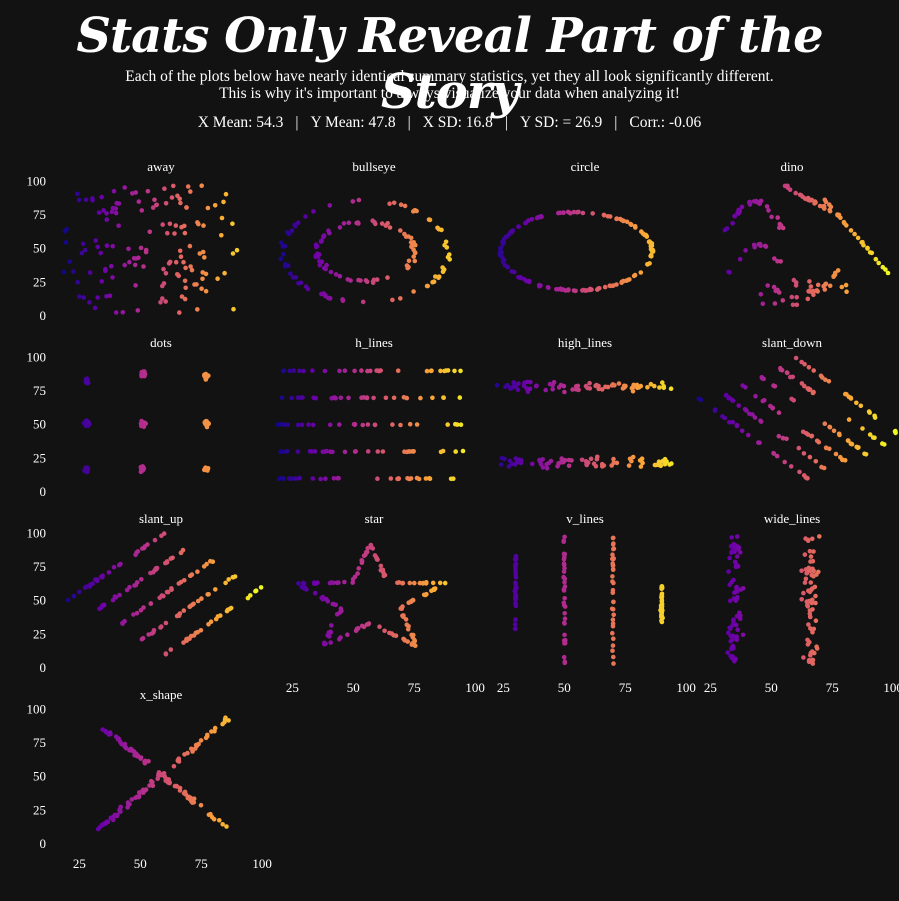 The height and width of the screenshot is (901, 899). I want to click on y-tick-label: 0, so click(43, 667).